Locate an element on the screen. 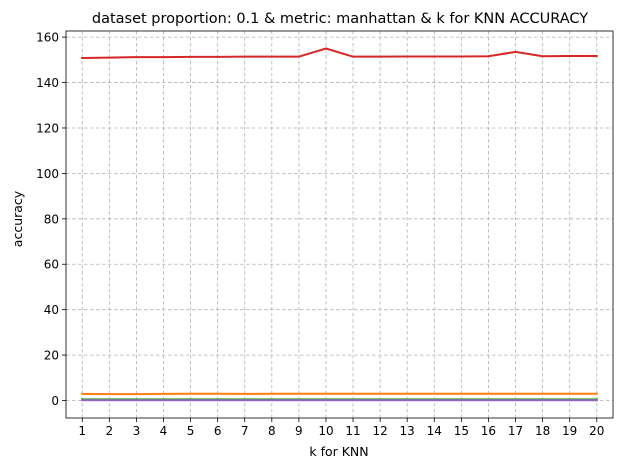  x-tick-label: 9 is located at coordinates (299, 431).